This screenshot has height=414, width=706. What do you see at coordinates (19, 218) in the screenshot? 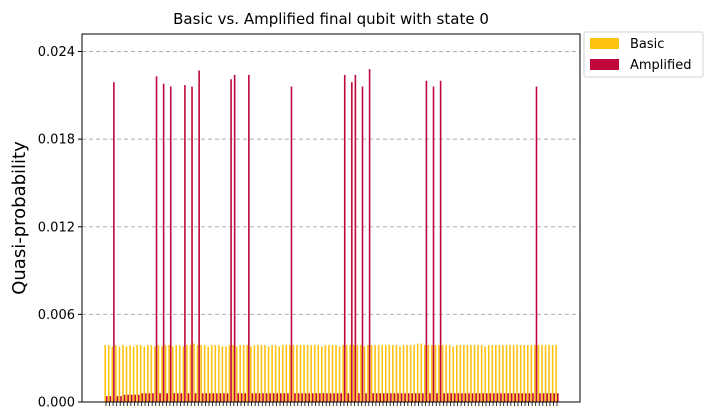
I see `y-axis-label: Quasi-probability` at bounding box center [19, 218].